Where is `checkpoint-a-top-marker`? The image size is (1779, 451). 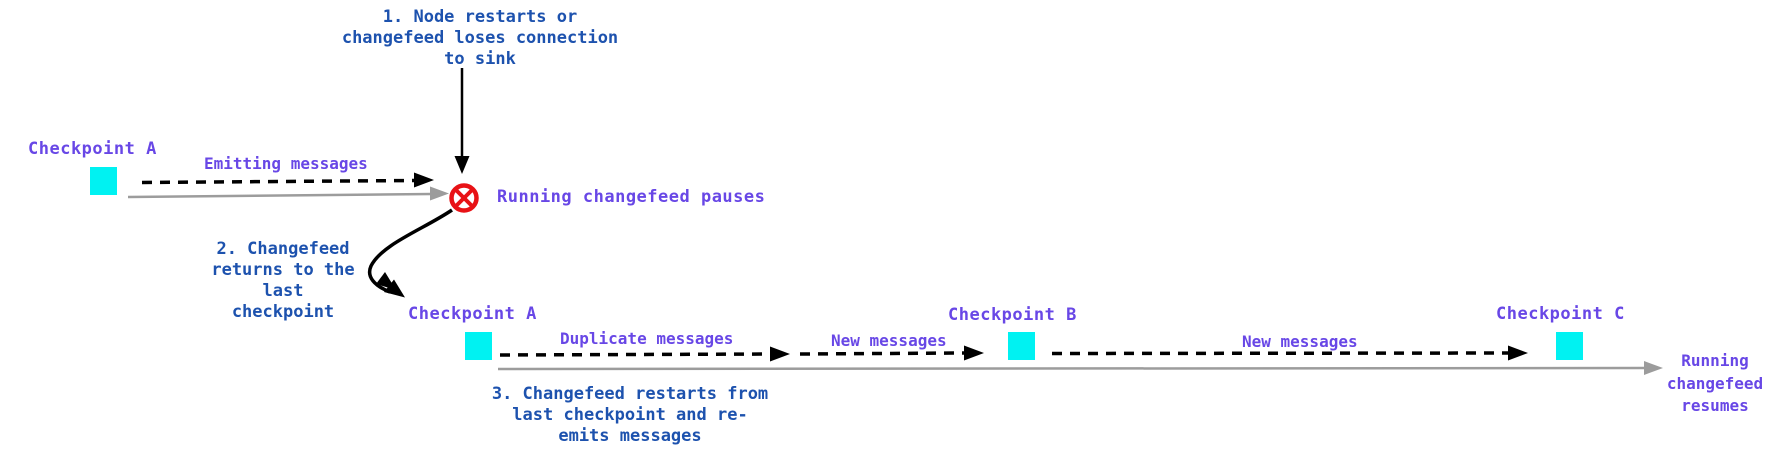 checkpoint-a-top-marker is located at coordinates (103, 181).